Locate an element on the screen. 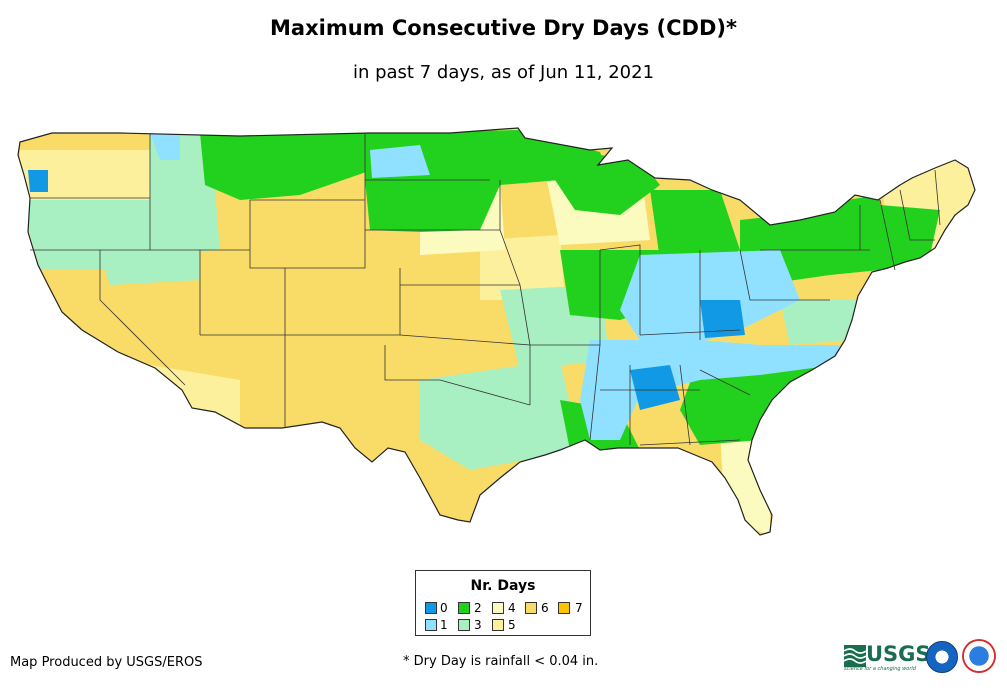 This screenshot has height=691, width=1007. legend-label: 6 is located at coordinates (545, 608).